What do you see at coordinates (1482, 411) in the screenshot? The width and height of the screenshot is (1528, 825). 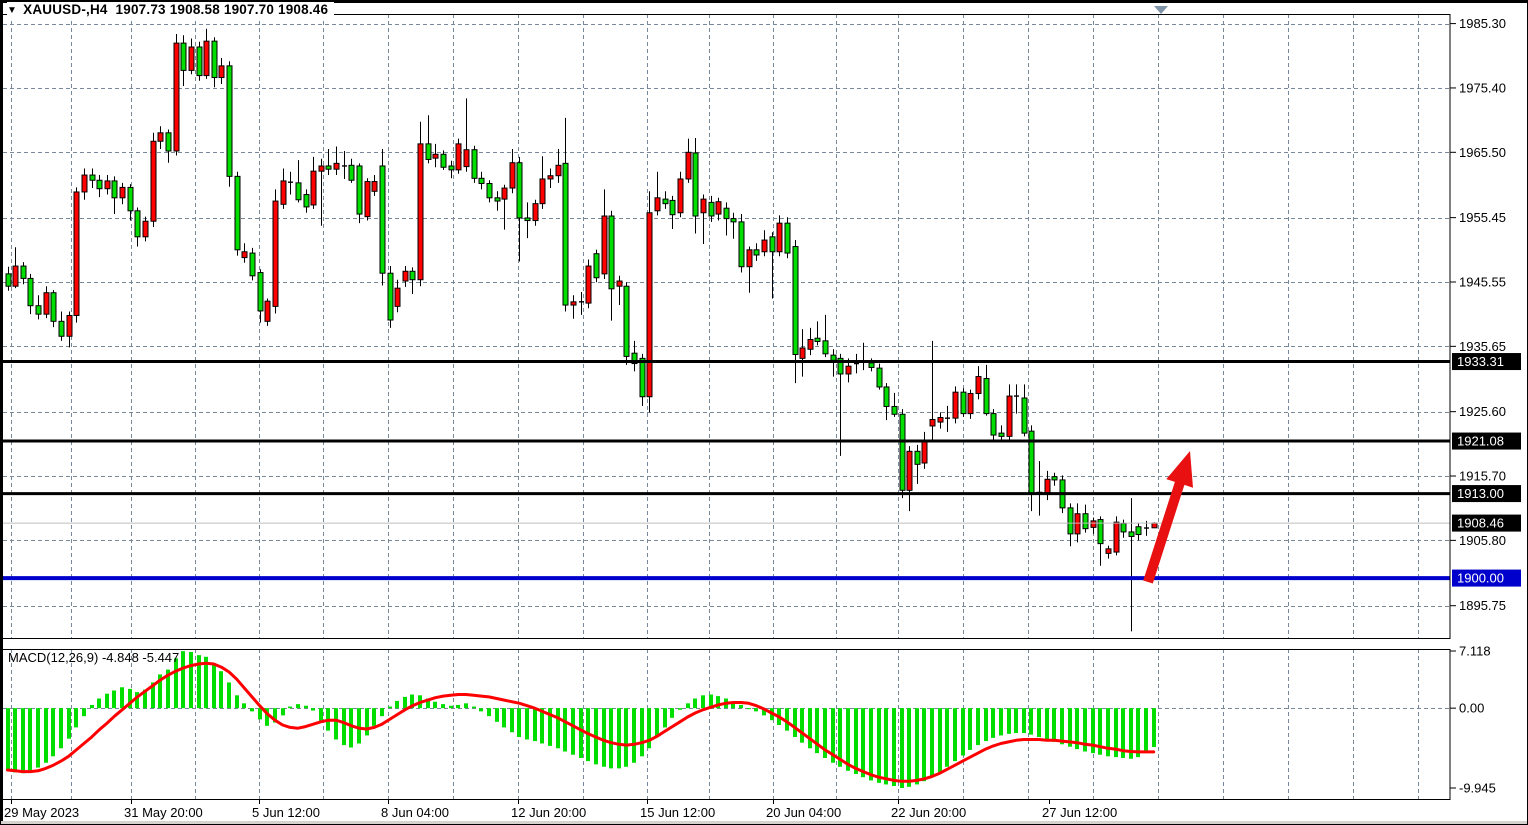 I see `price-tick-label: 1925.60` at bounding box center [1482, 411].